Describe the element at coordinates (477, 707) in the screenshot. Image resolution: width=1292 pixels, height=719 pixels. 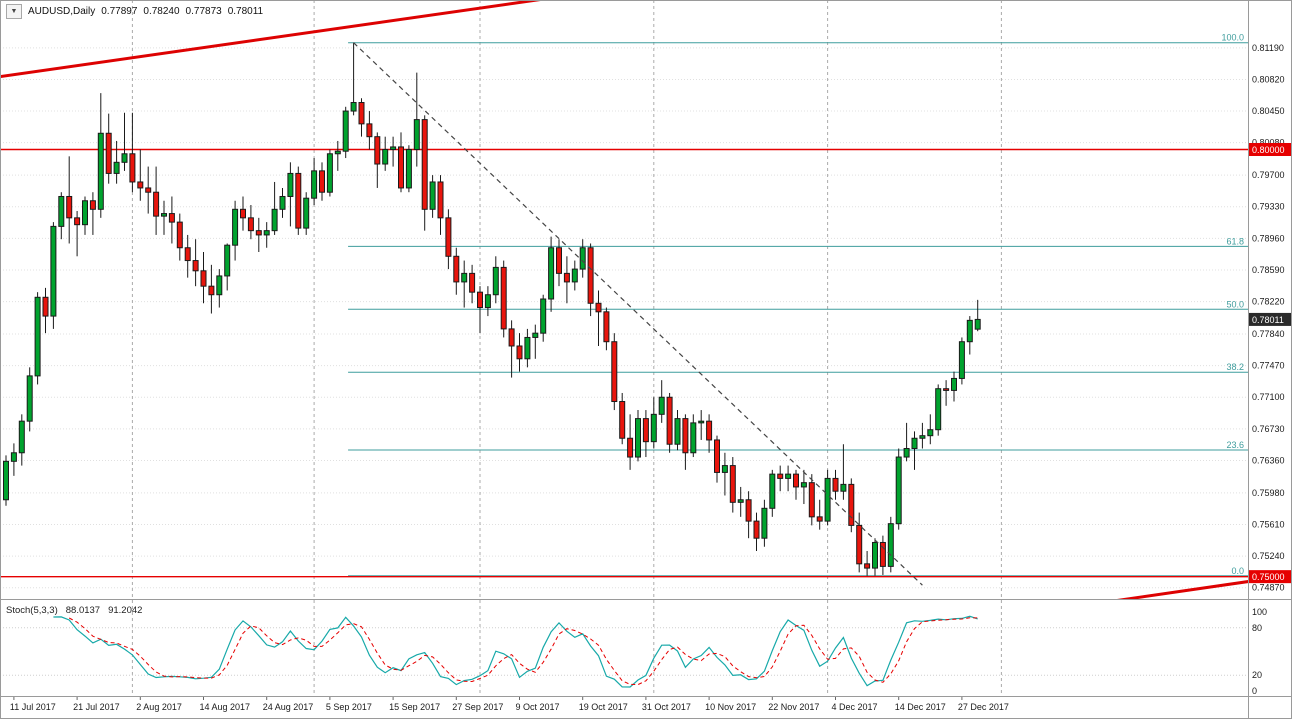
I see `date-axis-label: 27 Sep 2017` at that location.